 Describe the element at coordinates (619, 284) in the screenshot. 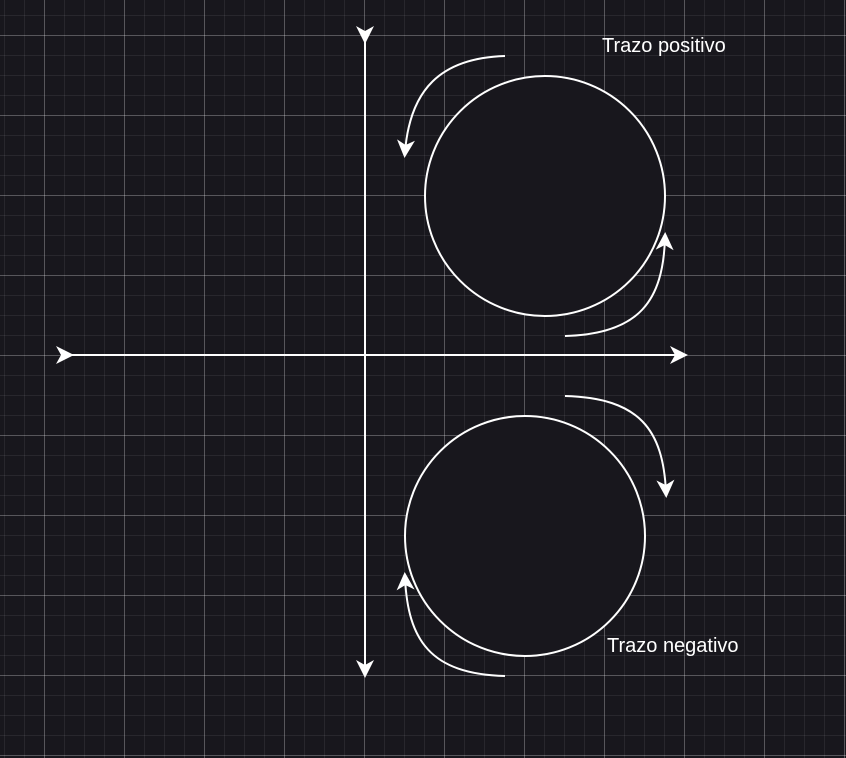

I see `positive-bottom-arrow` at that location.